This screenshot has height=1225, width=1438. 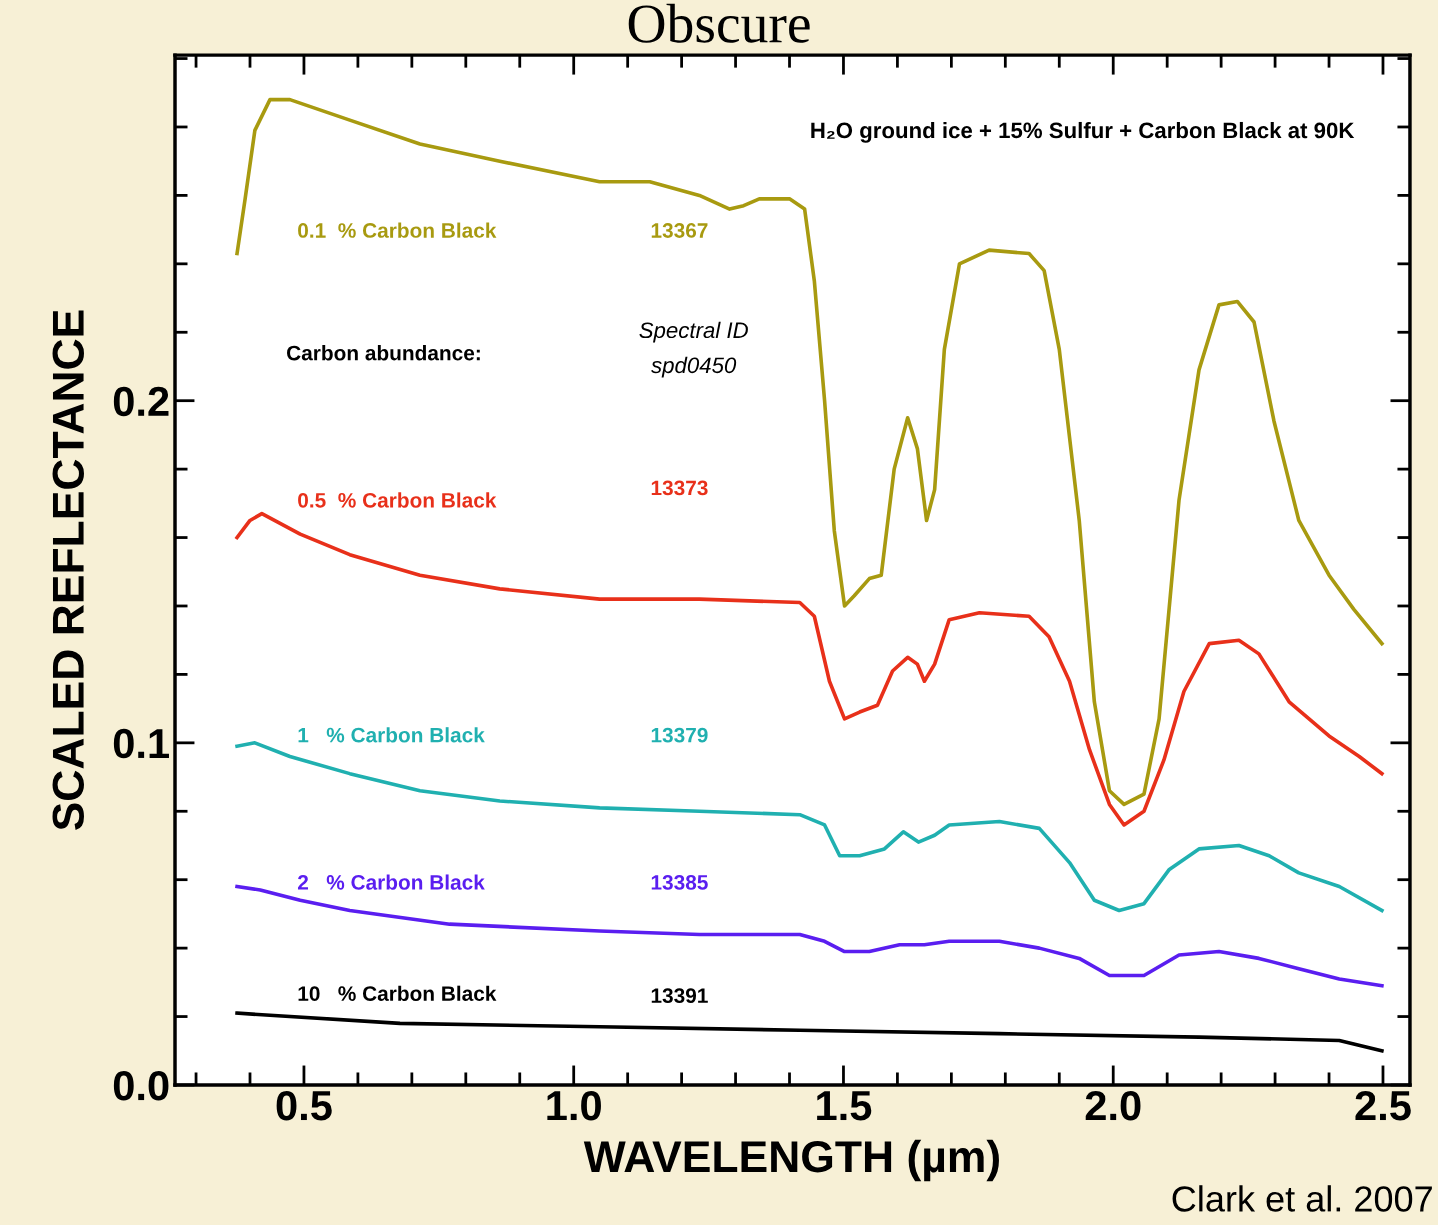 What do you see at coordinates (719, 23) in the screenshot?
I see `chart-title: Obscure` at bounding box center [719, 23].